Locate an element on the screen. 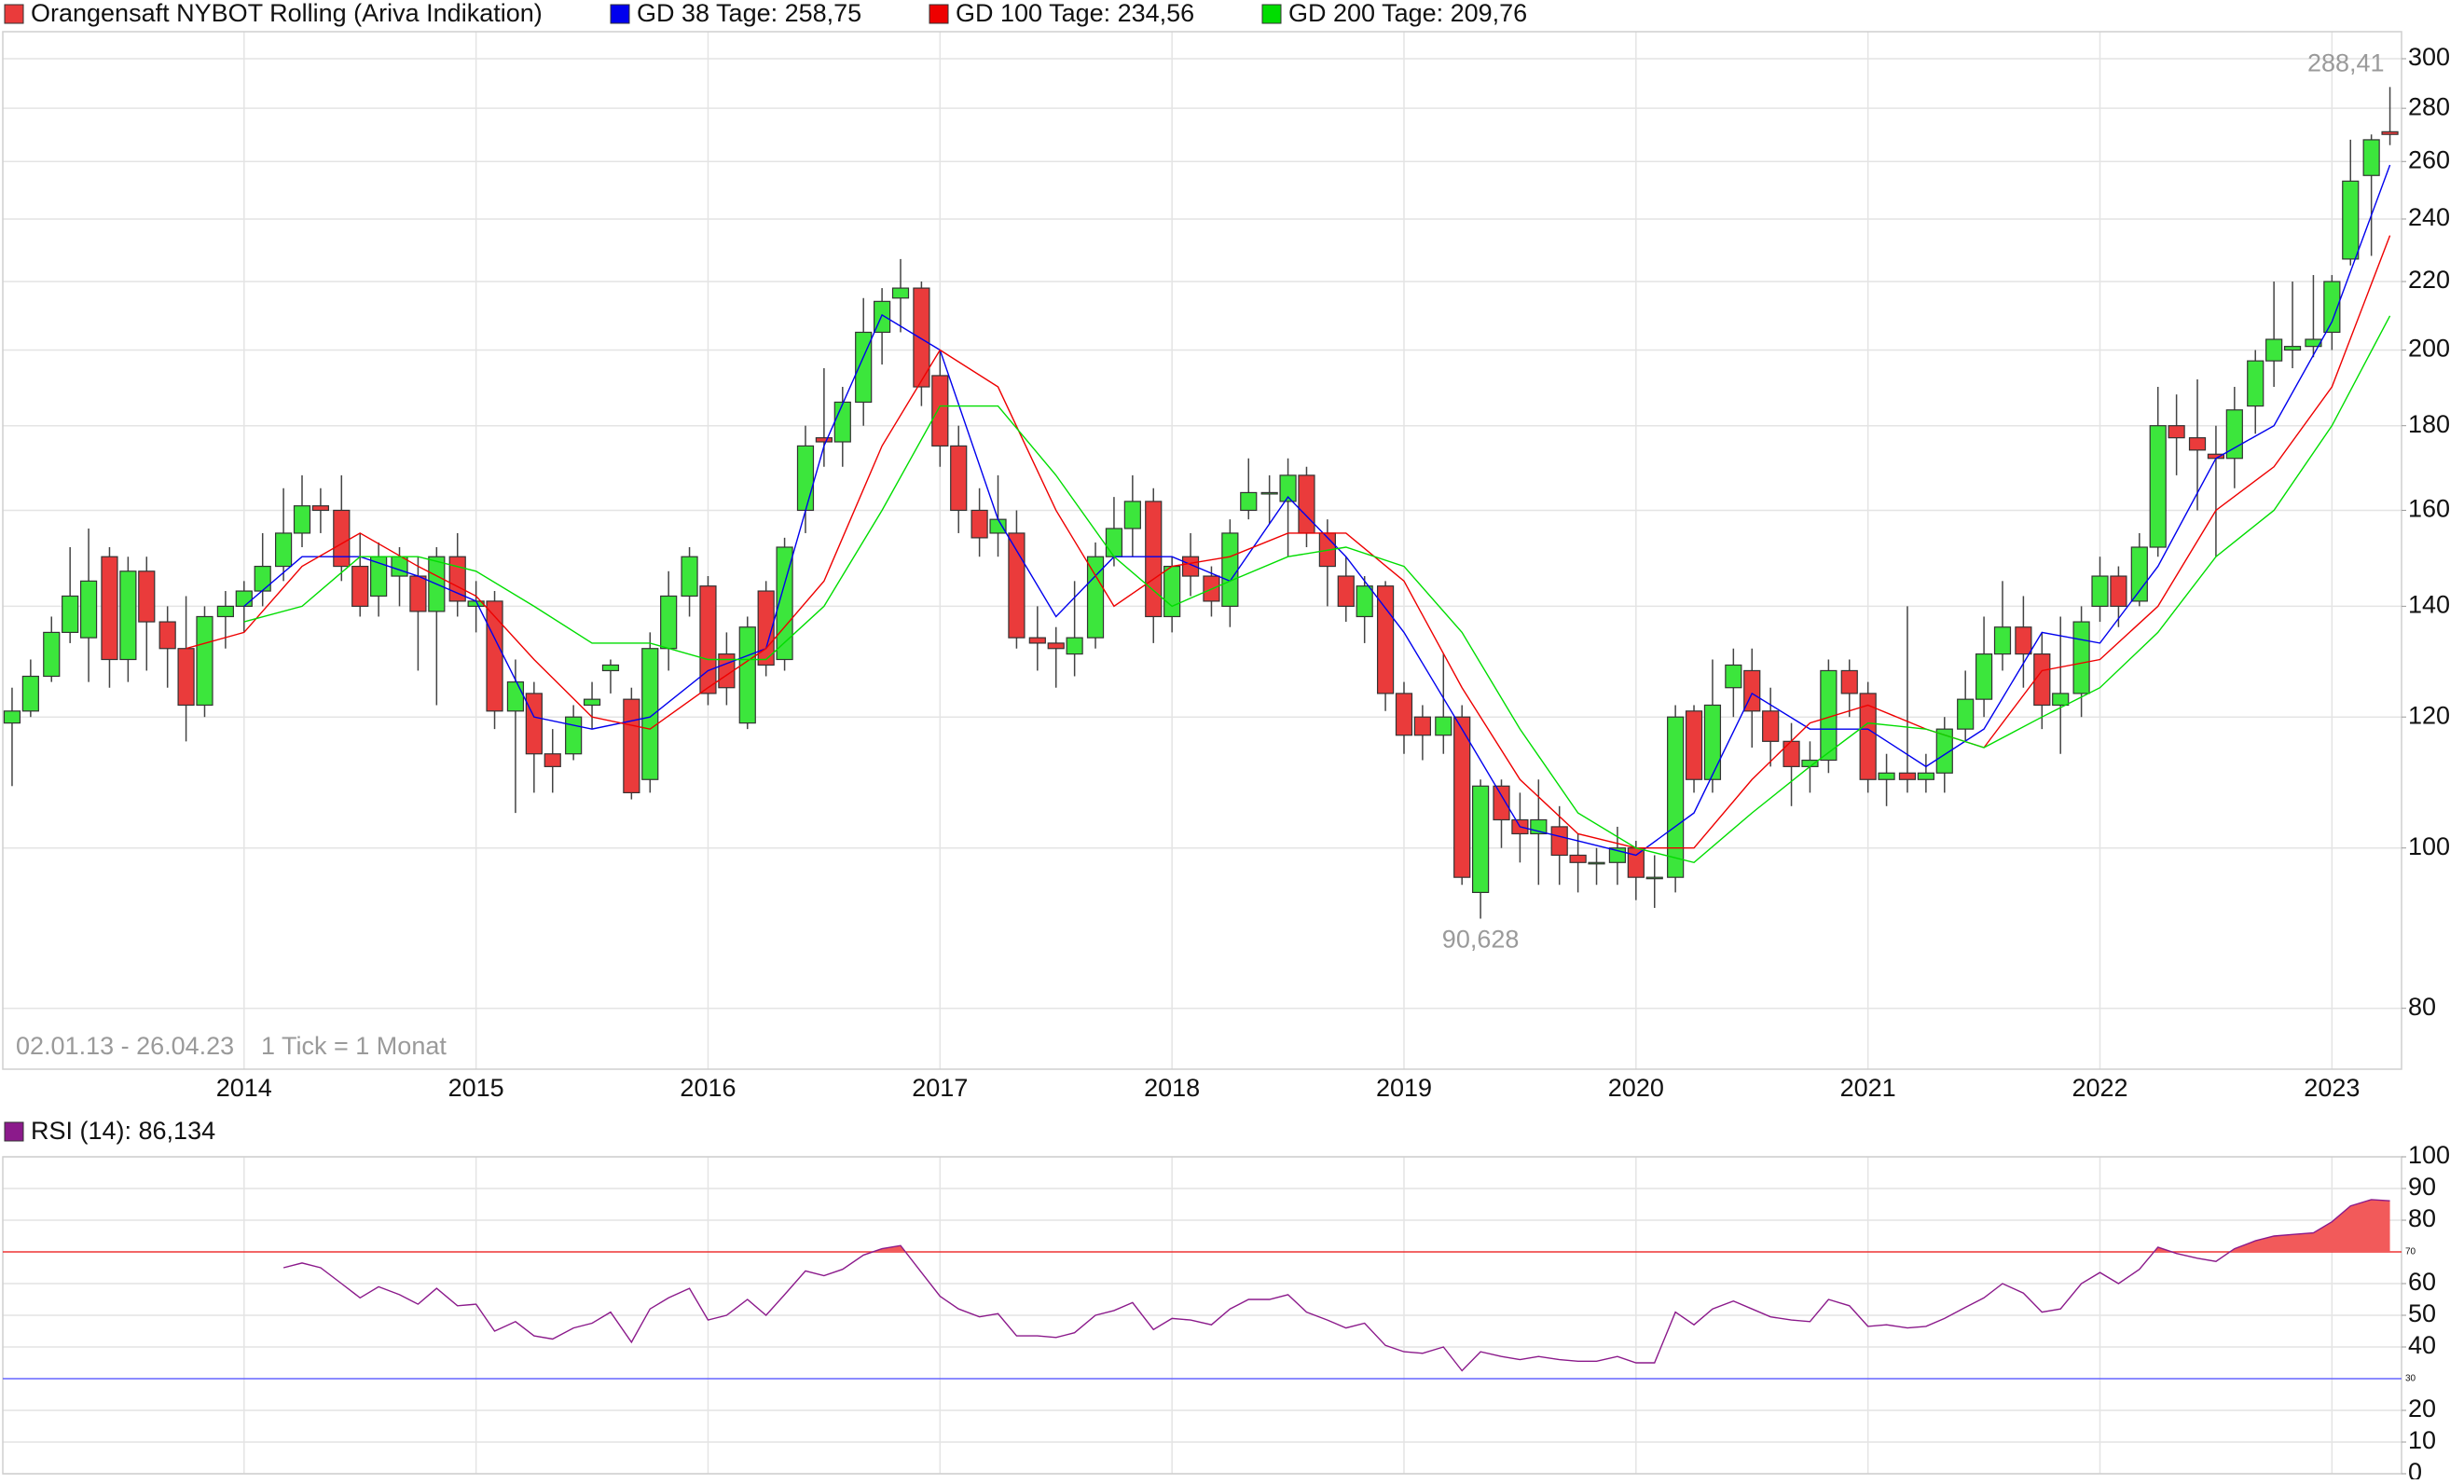 The height and width of the screenshot is (1484, 2464). rsi-line is located at coordinates (1336, 1285).